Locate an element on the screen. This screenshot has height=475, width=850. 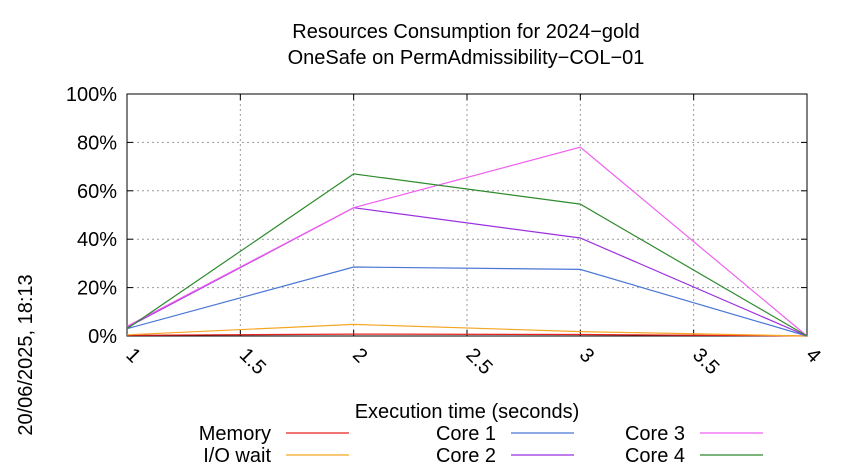
x-axis-label: Execution time (seconds) is located at coordinates (467, 412).